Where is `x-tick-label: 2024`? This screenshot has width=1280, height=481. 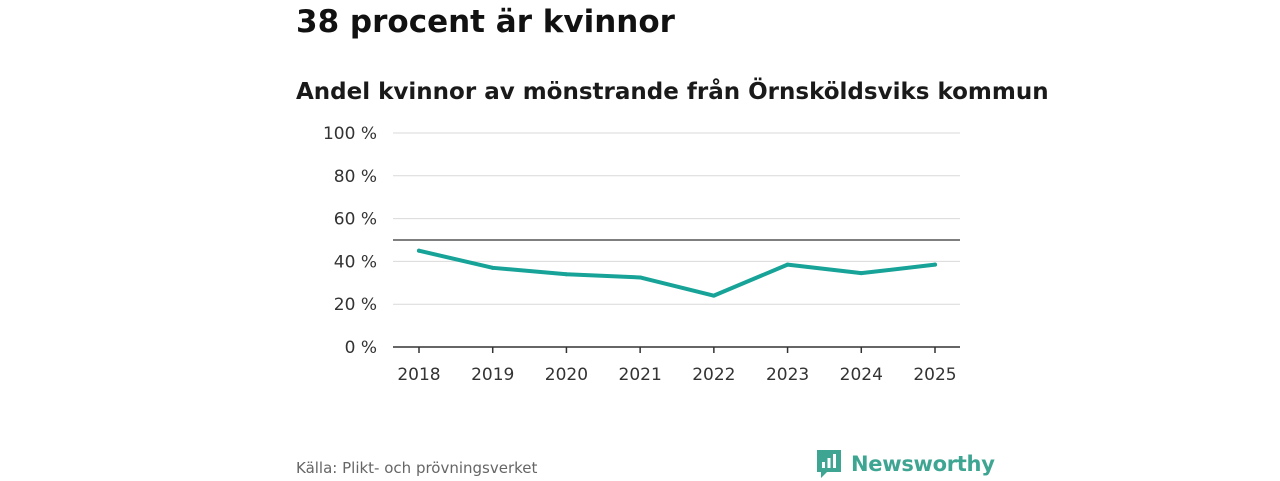
x-tick-label: 2024 is located at coordinates (861, 375).